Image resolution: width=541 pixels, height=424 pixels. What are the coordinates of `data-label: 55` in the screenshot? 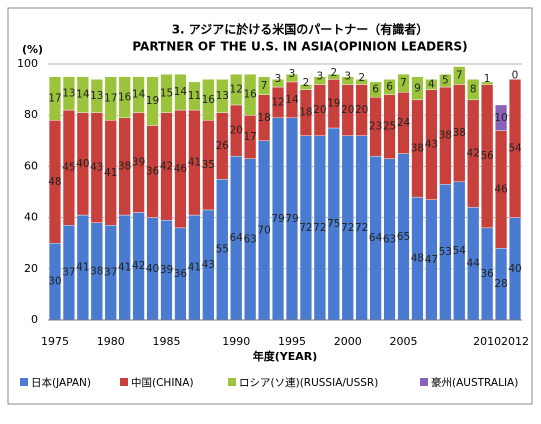 It's located at (222, 250).